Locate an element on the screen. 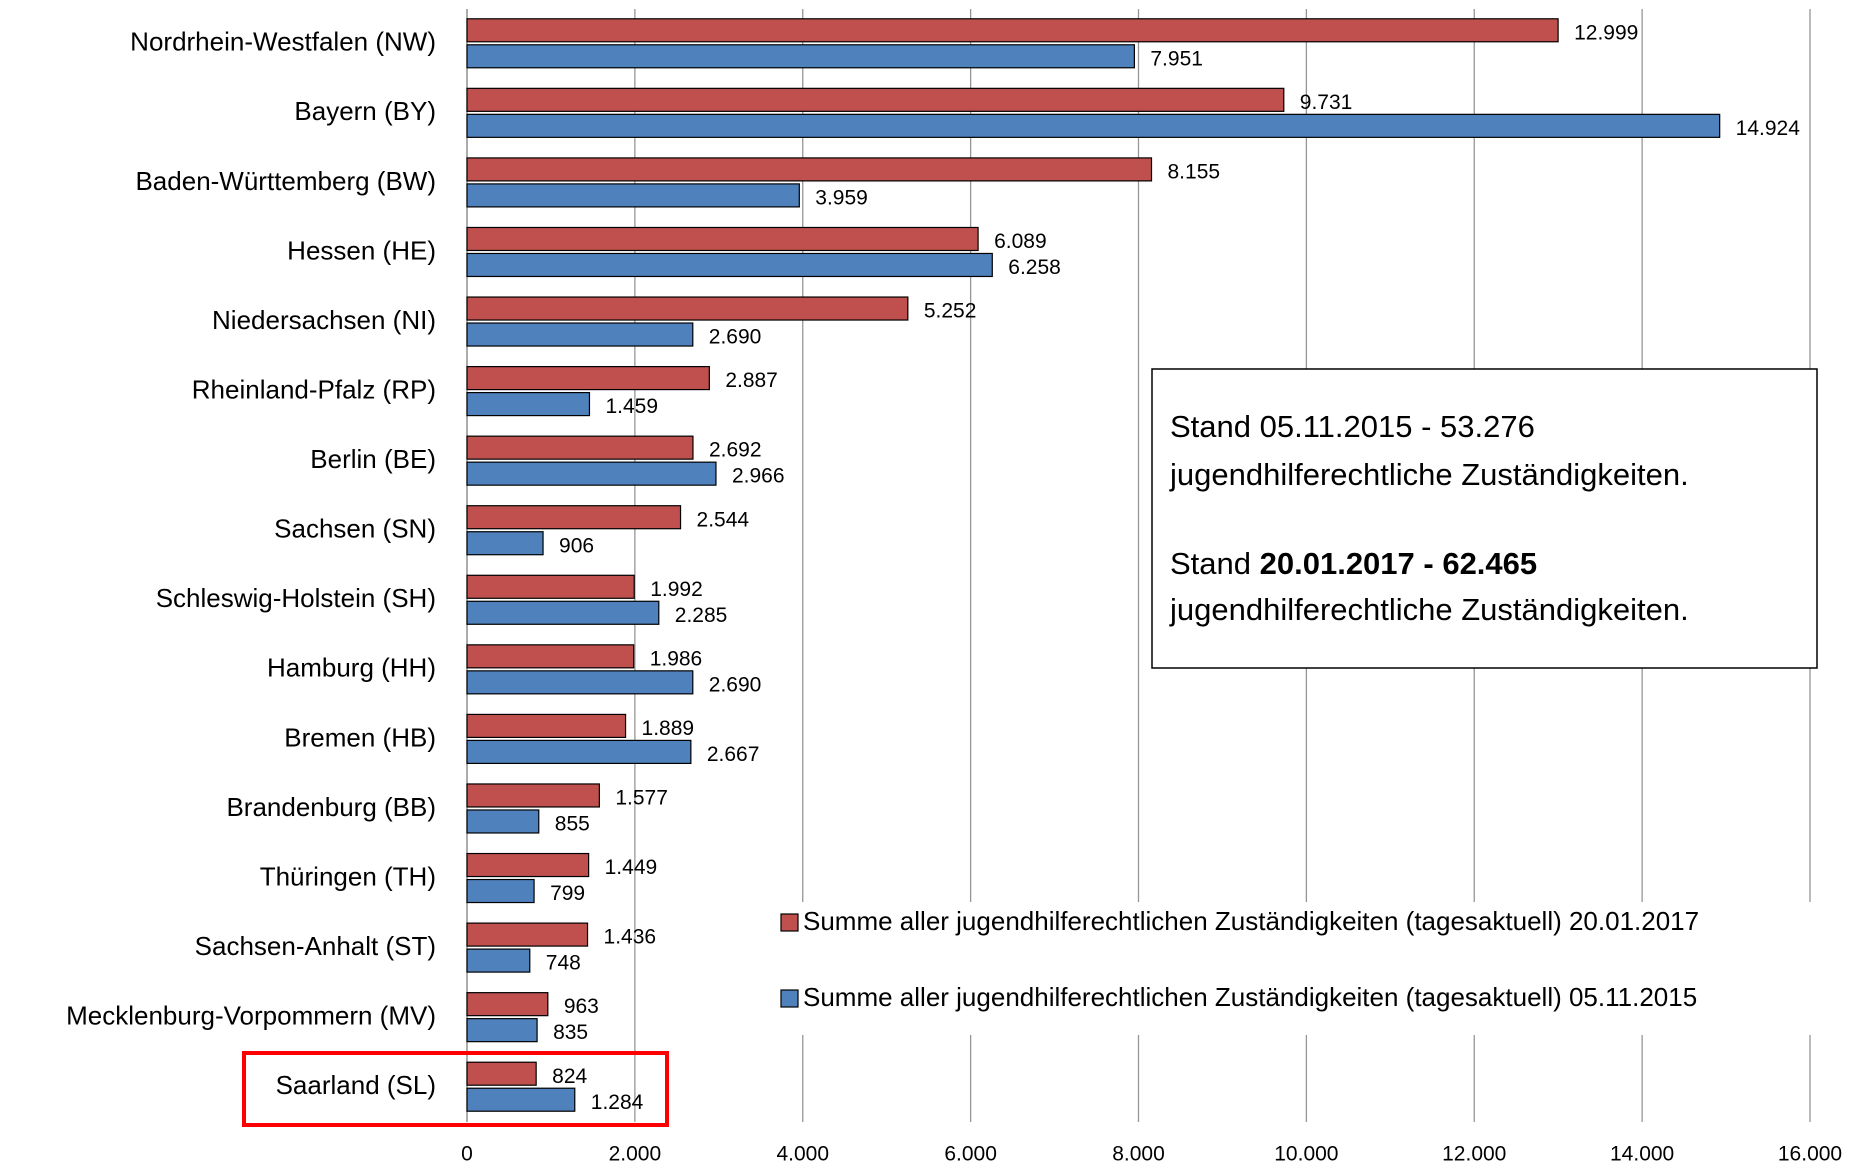 The image size is (1849, 1168). data-label: 835 is located at coordinates (570, 1032).